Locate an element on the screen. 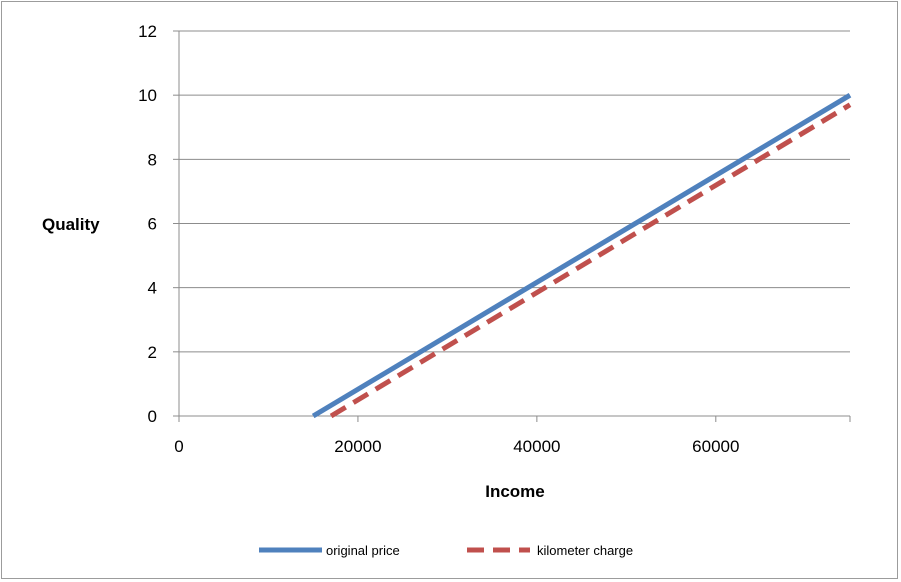 The height and width of the screenshot is (582, 901). x-tick-label-0: 0 is located at coordinates (178, 446).